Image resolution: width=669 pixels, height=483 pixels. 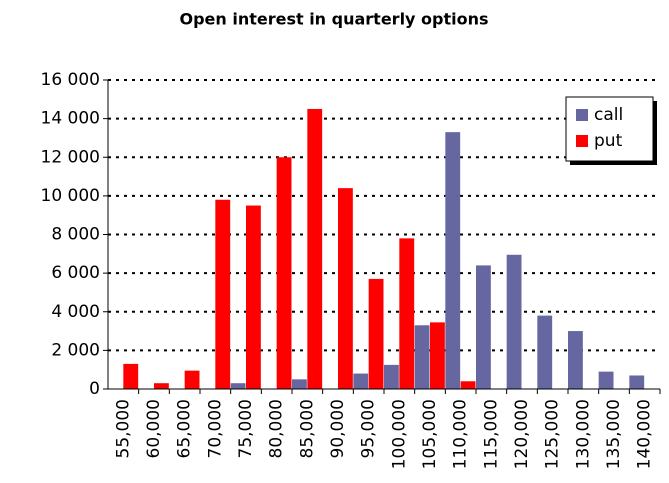 What do you see at coordinates (75, 235) in the screenshot?
I see `y-tick-label: 8 000` at bounding box center [75, 235].